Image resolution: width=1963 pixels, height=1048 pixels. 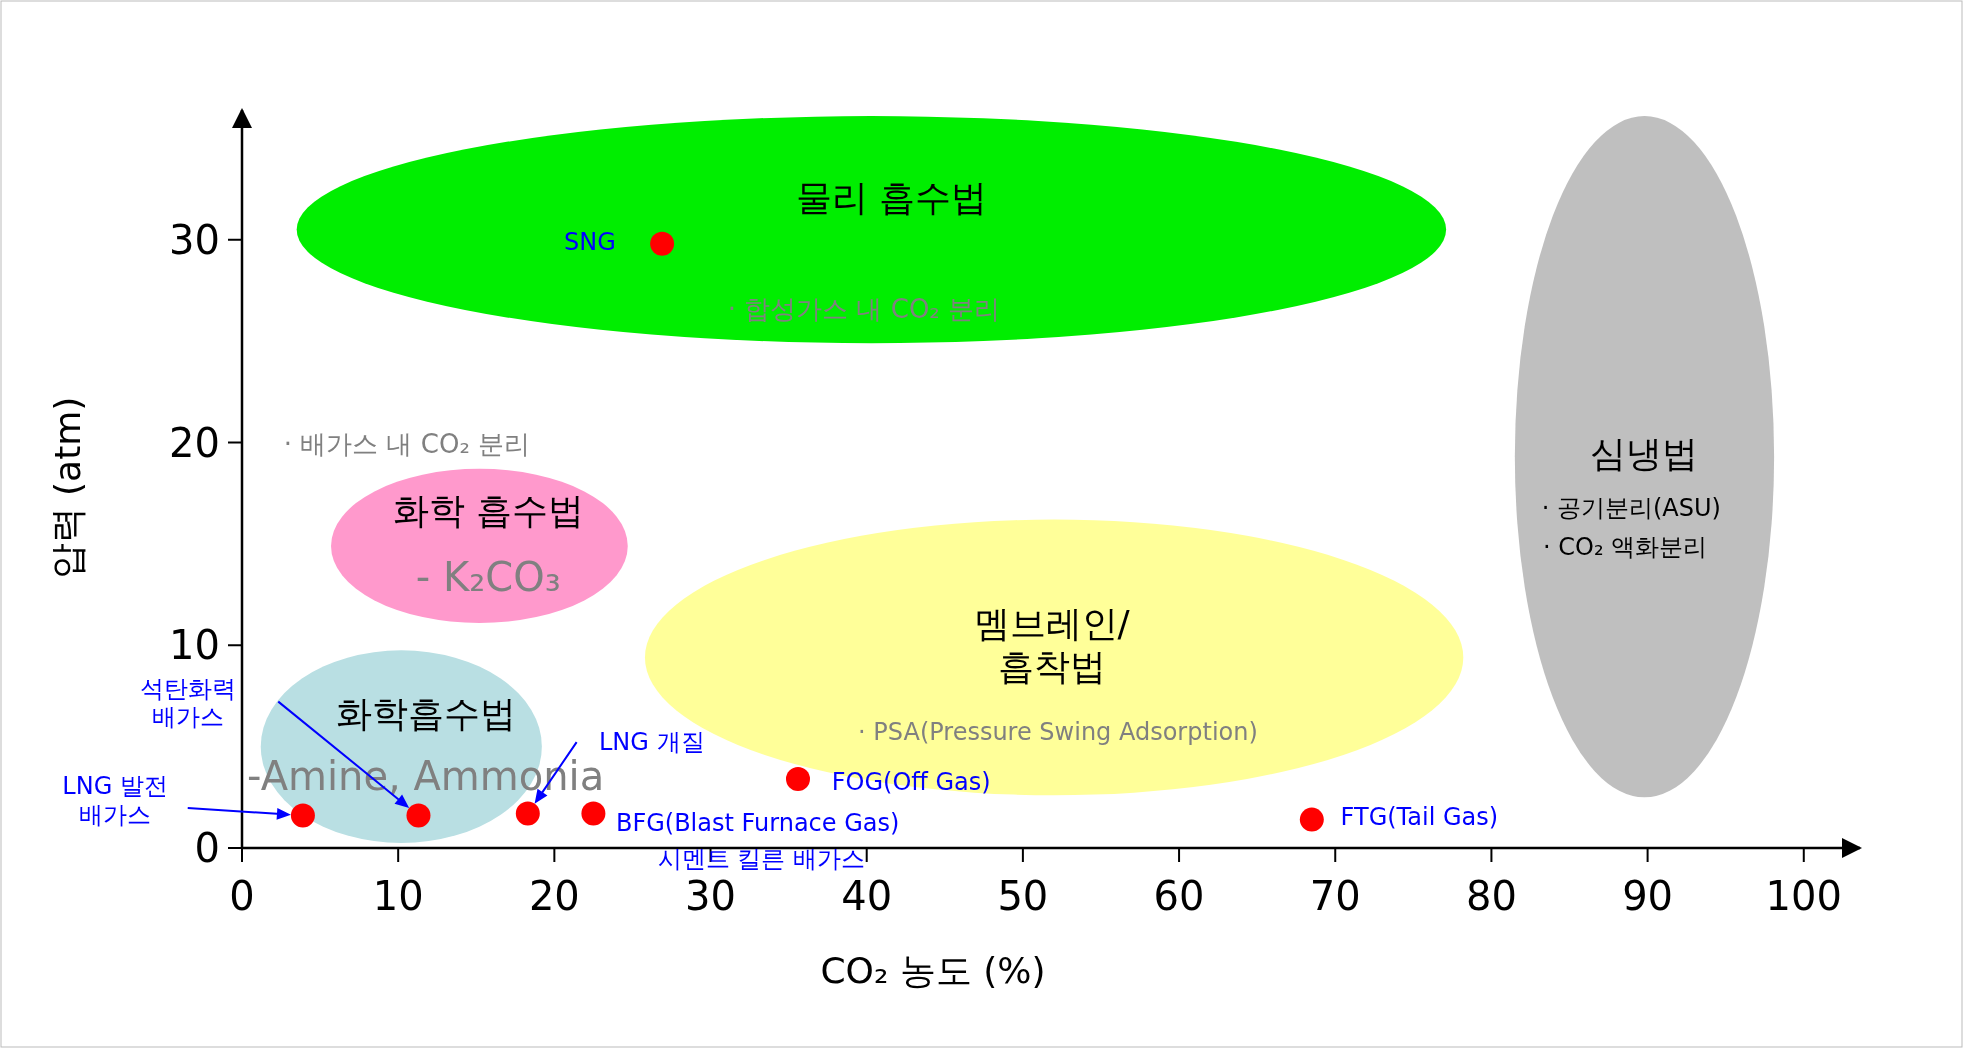 I want to click on annotation: · PSA(Pressure Swing Adsorption), so click(x=1058, y=731).